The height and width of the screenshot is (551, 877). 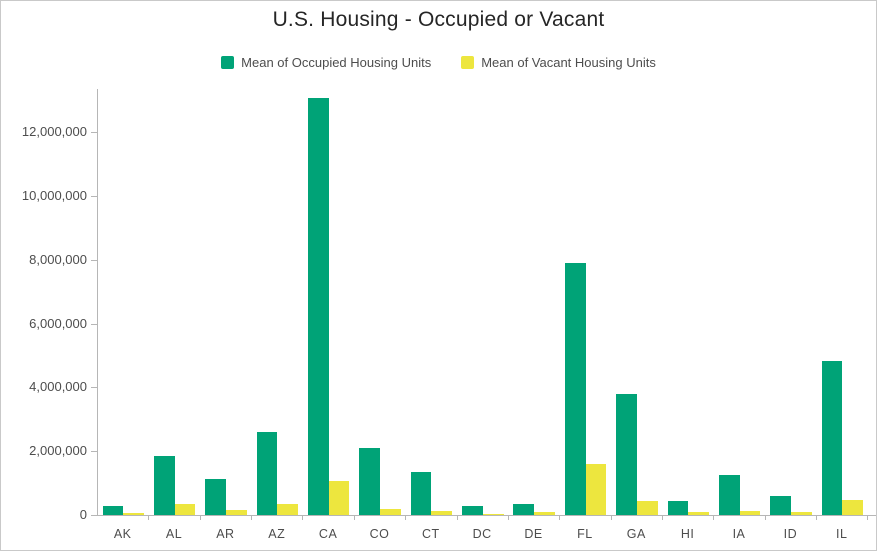 I want to click on bar-occupied-ia, so click(x=729, y=495).